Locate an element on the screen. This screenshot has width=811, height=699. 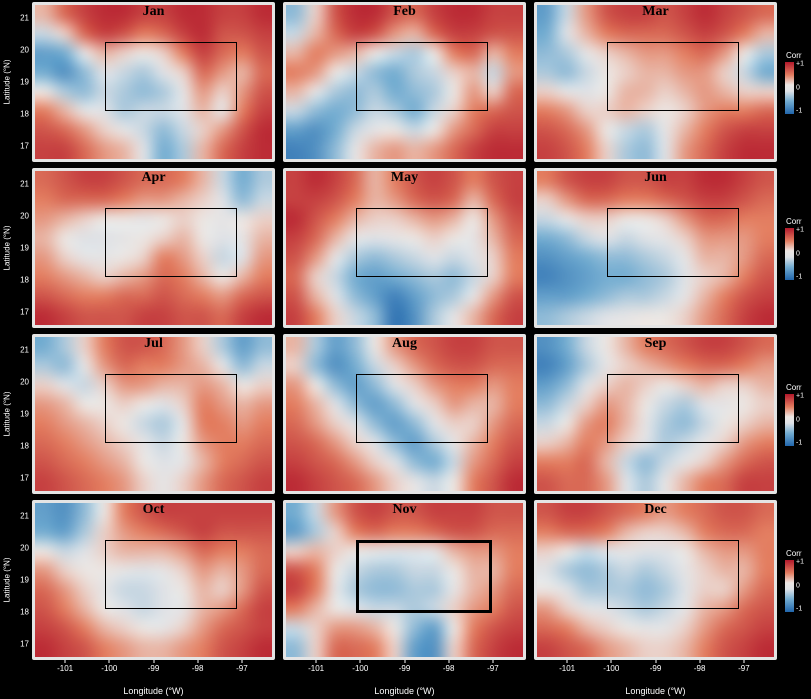
month-label: Mar is located at coordinates (655, 11).